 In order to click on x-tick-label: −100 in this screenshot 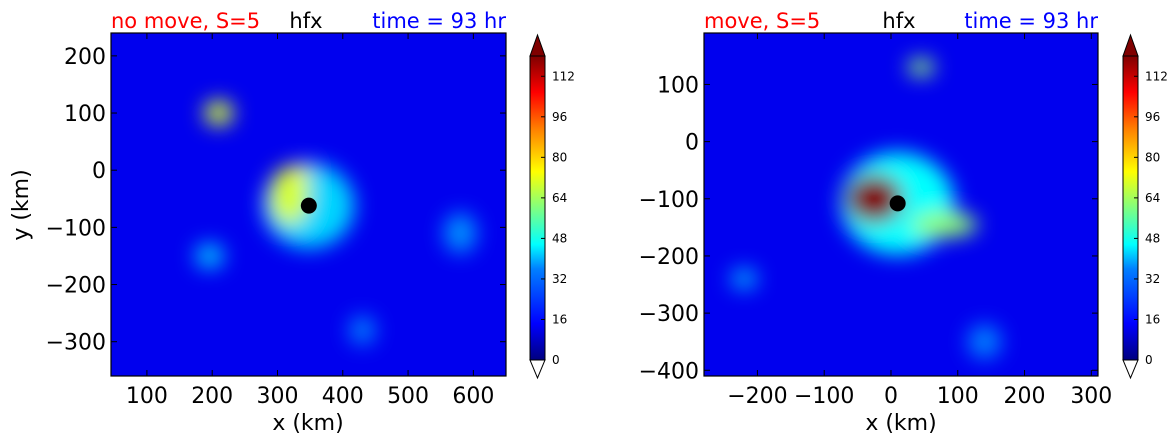, I will do `click(824, 396)`.